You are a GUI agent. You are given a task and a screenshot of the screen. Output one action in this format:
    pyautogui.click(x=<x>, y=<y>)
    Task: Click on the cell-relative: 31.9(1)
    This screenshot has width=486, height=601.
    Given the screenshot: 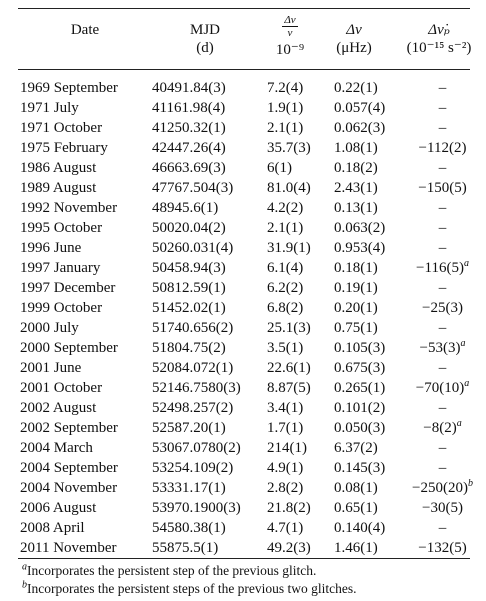 What is the action you would take?
    pyautogui.click(x=289, y=248)
    